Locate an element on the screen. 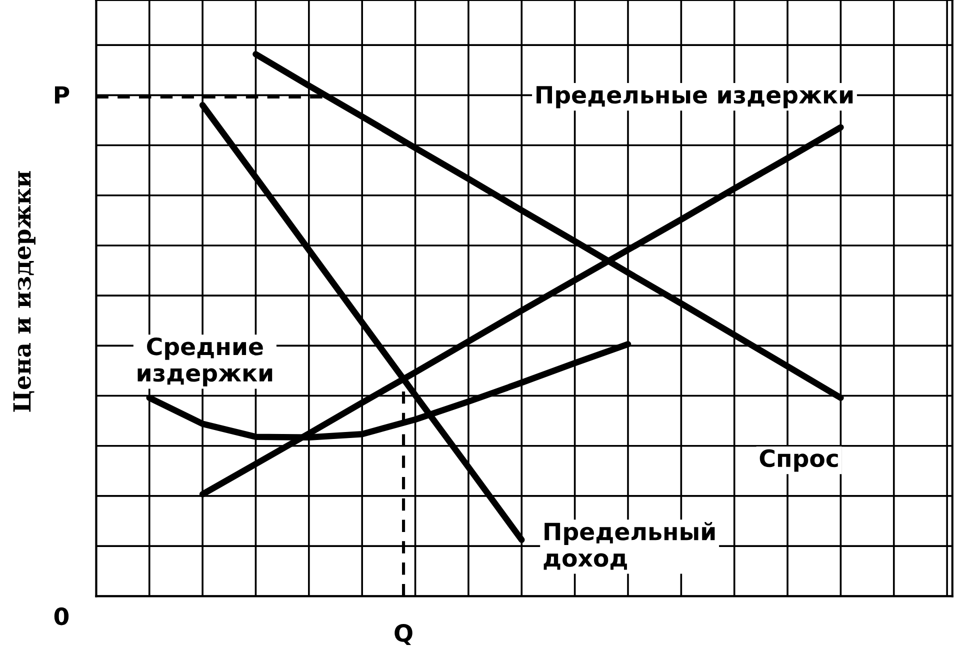 The image size is (962, 648). series-label: Средние издержки is located at coordinates (205, 361).